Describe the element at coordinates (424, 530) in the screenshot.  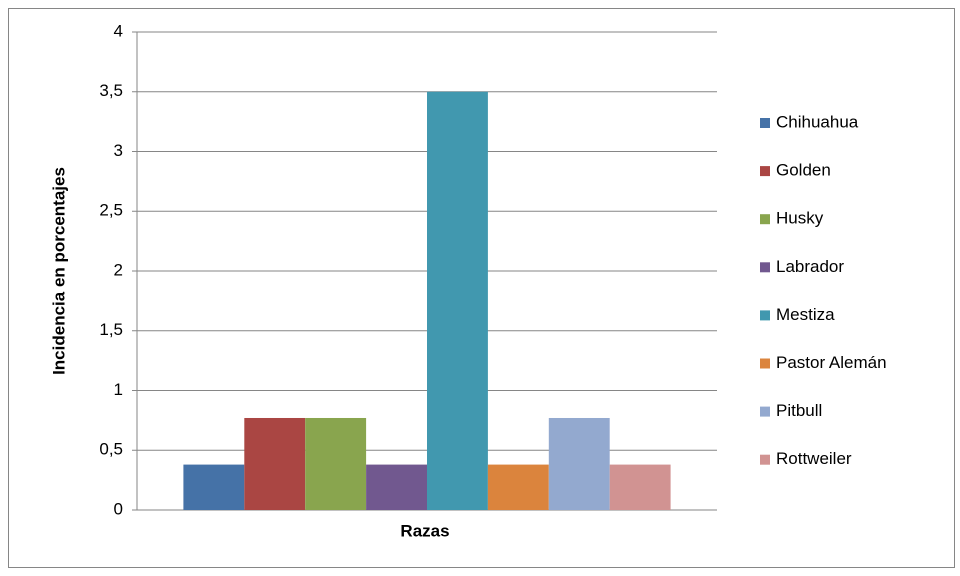
I see `x-axis-label: Razas` at that location.